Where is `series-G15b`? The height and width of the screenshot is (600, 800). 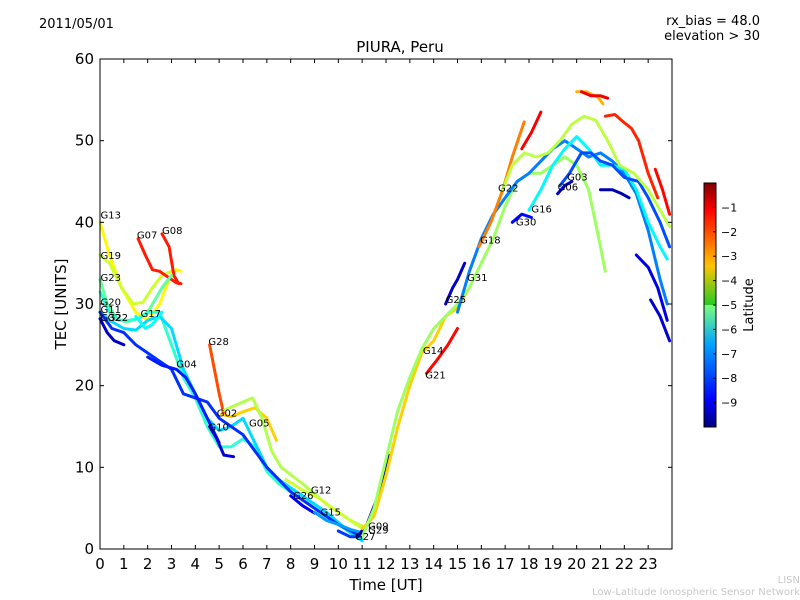
series-G15b is located at coordinates (660, 320).